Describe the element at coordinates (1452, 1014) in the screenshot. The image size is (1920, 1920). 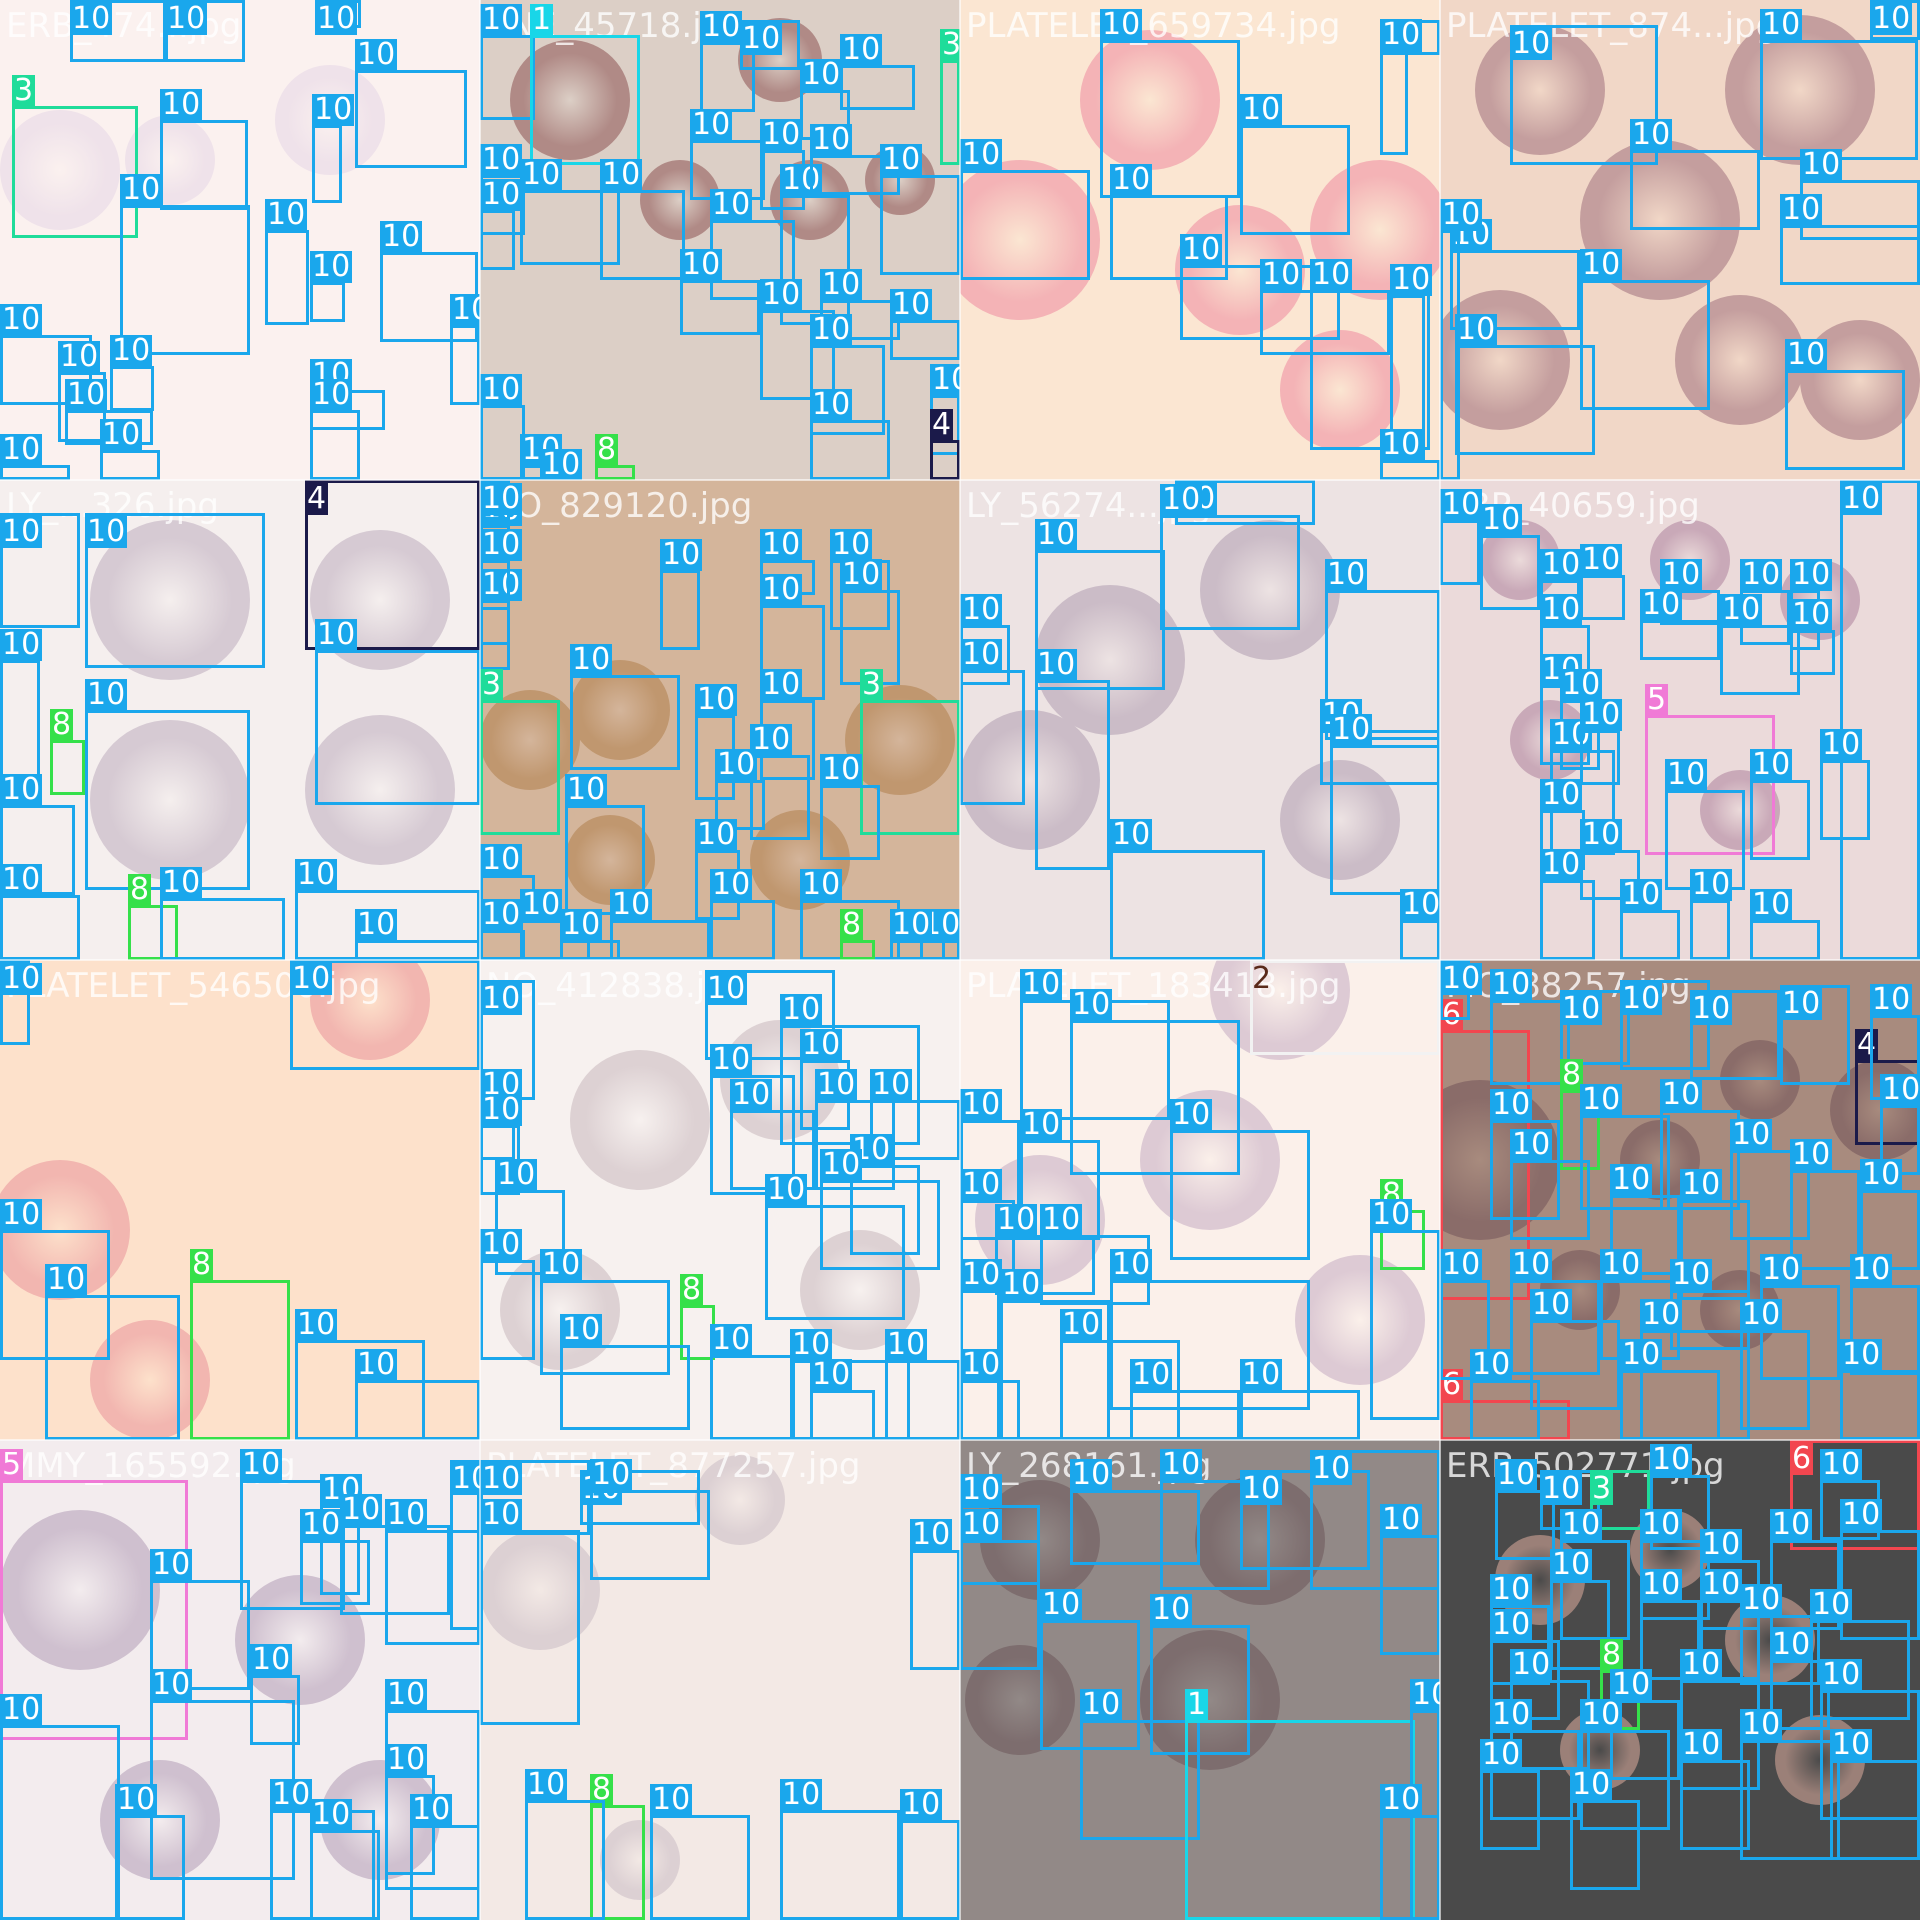
I see `class-label: 6` at that location.